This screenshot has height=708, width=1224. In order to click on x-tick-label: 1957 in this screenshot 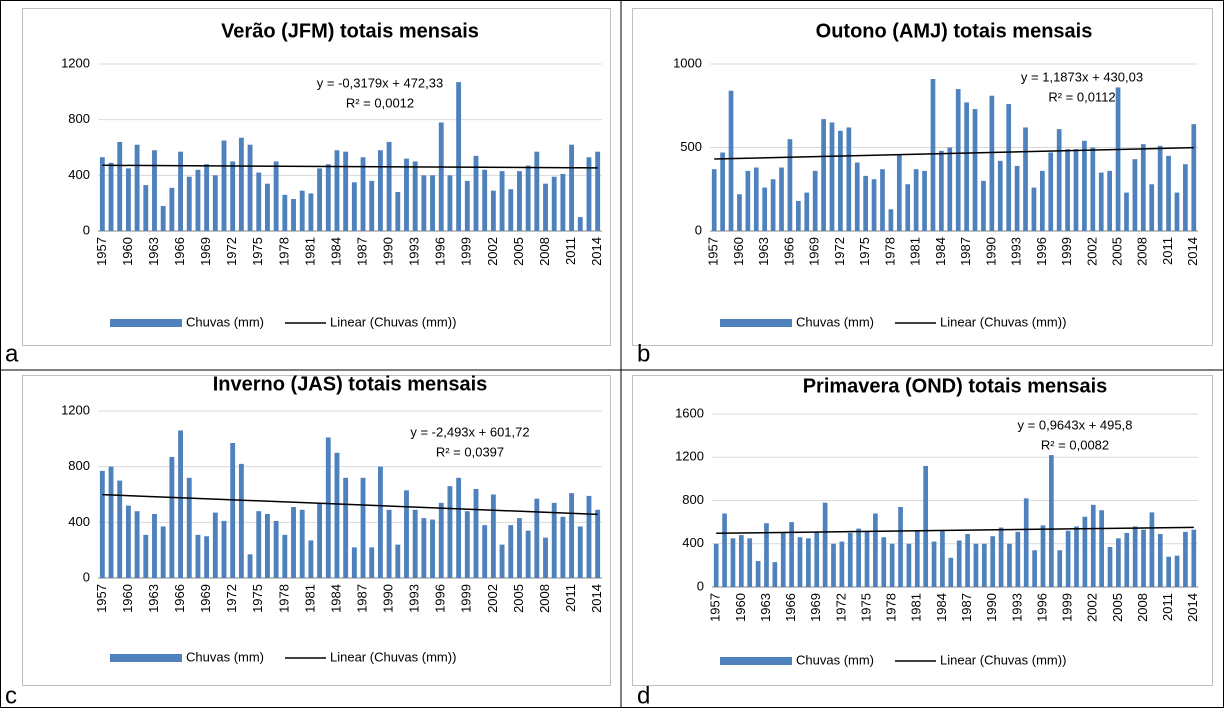, I will do `click(713, 251)`.